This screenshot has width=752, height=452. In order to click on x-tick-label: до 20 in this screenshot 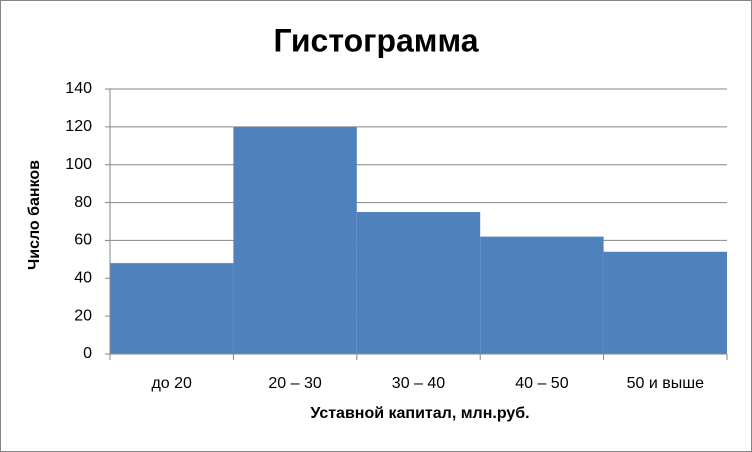, I will do `click(171, 383)`.